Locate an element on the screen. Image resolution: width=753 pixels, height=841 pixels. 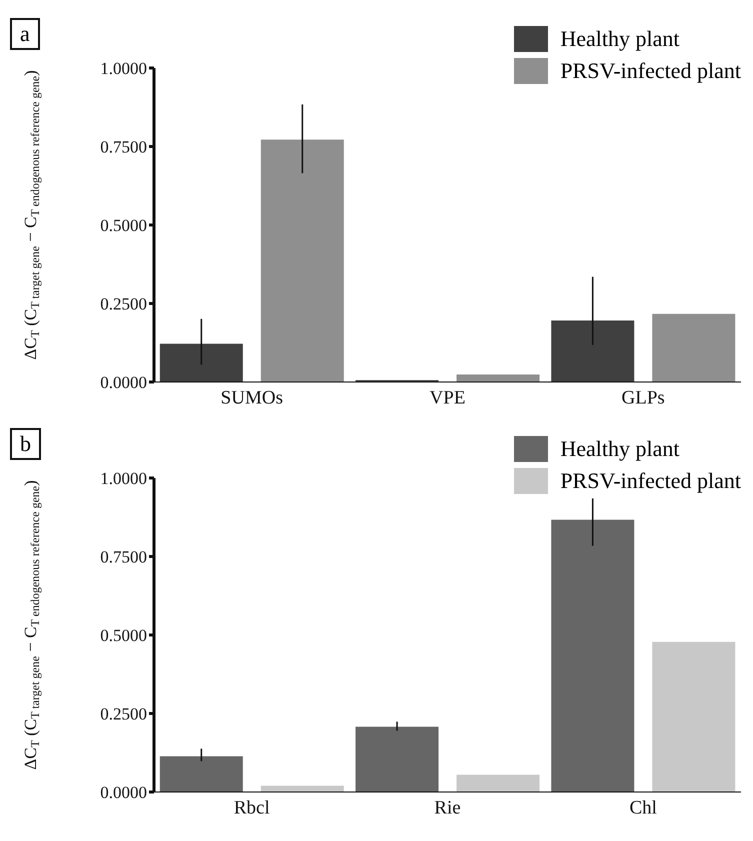
x-tick-label: SUMOs is located at coordinates (251, 397).